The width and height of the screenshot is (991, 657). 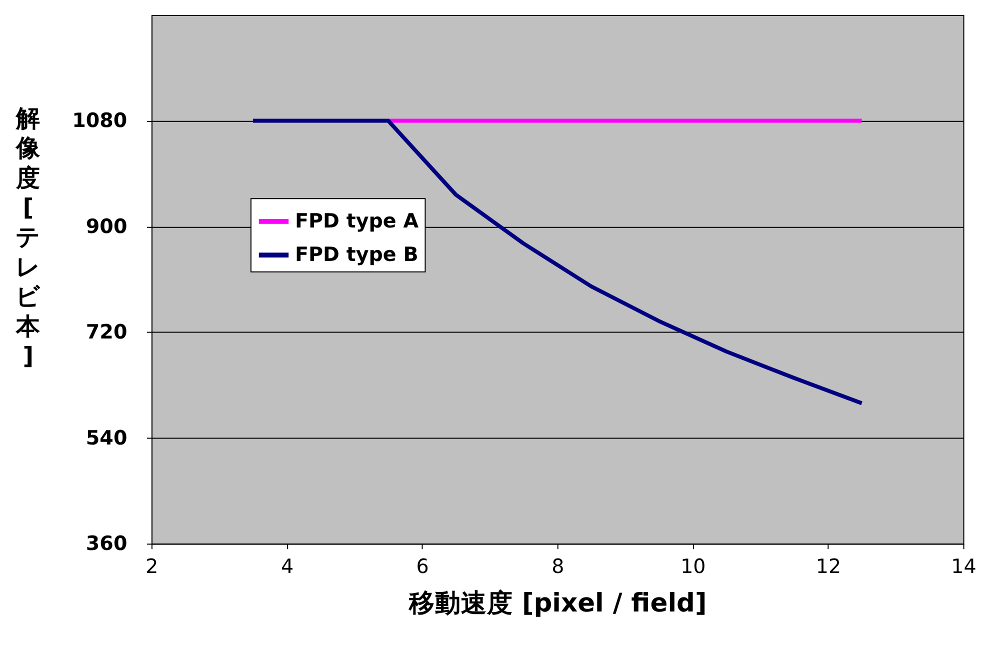 I want to click on legend-label: FPD type A, so click(x=357, y=220).